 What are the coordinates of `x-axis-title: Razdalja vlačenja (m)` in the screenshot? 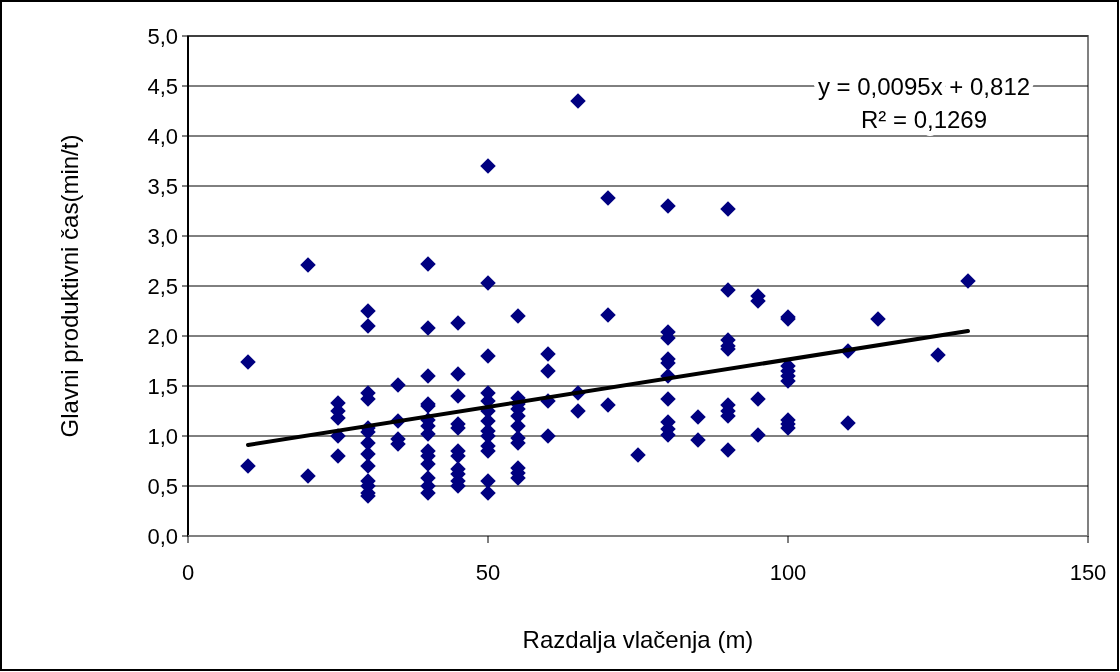 It's located at (638, 639).